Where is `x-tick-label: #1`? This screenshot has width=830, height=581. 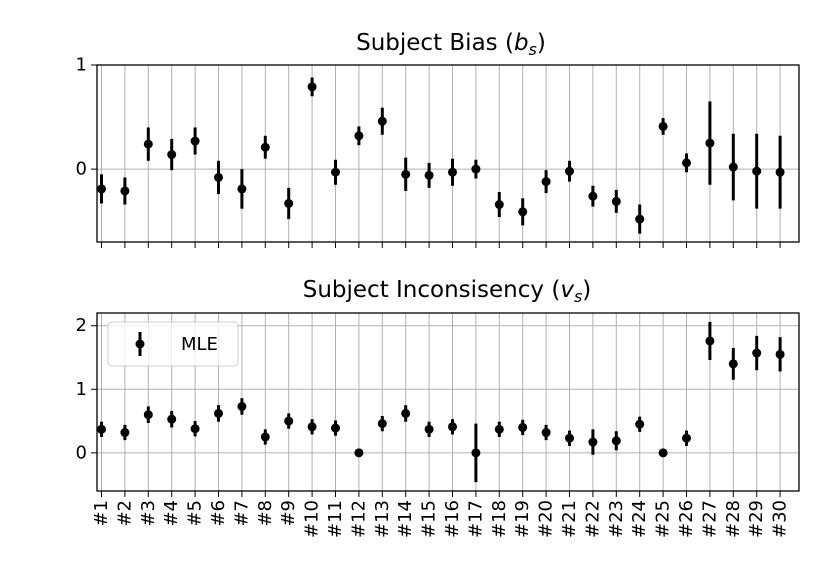
x-tick-label: #1 is located at coordinates (101, 513).